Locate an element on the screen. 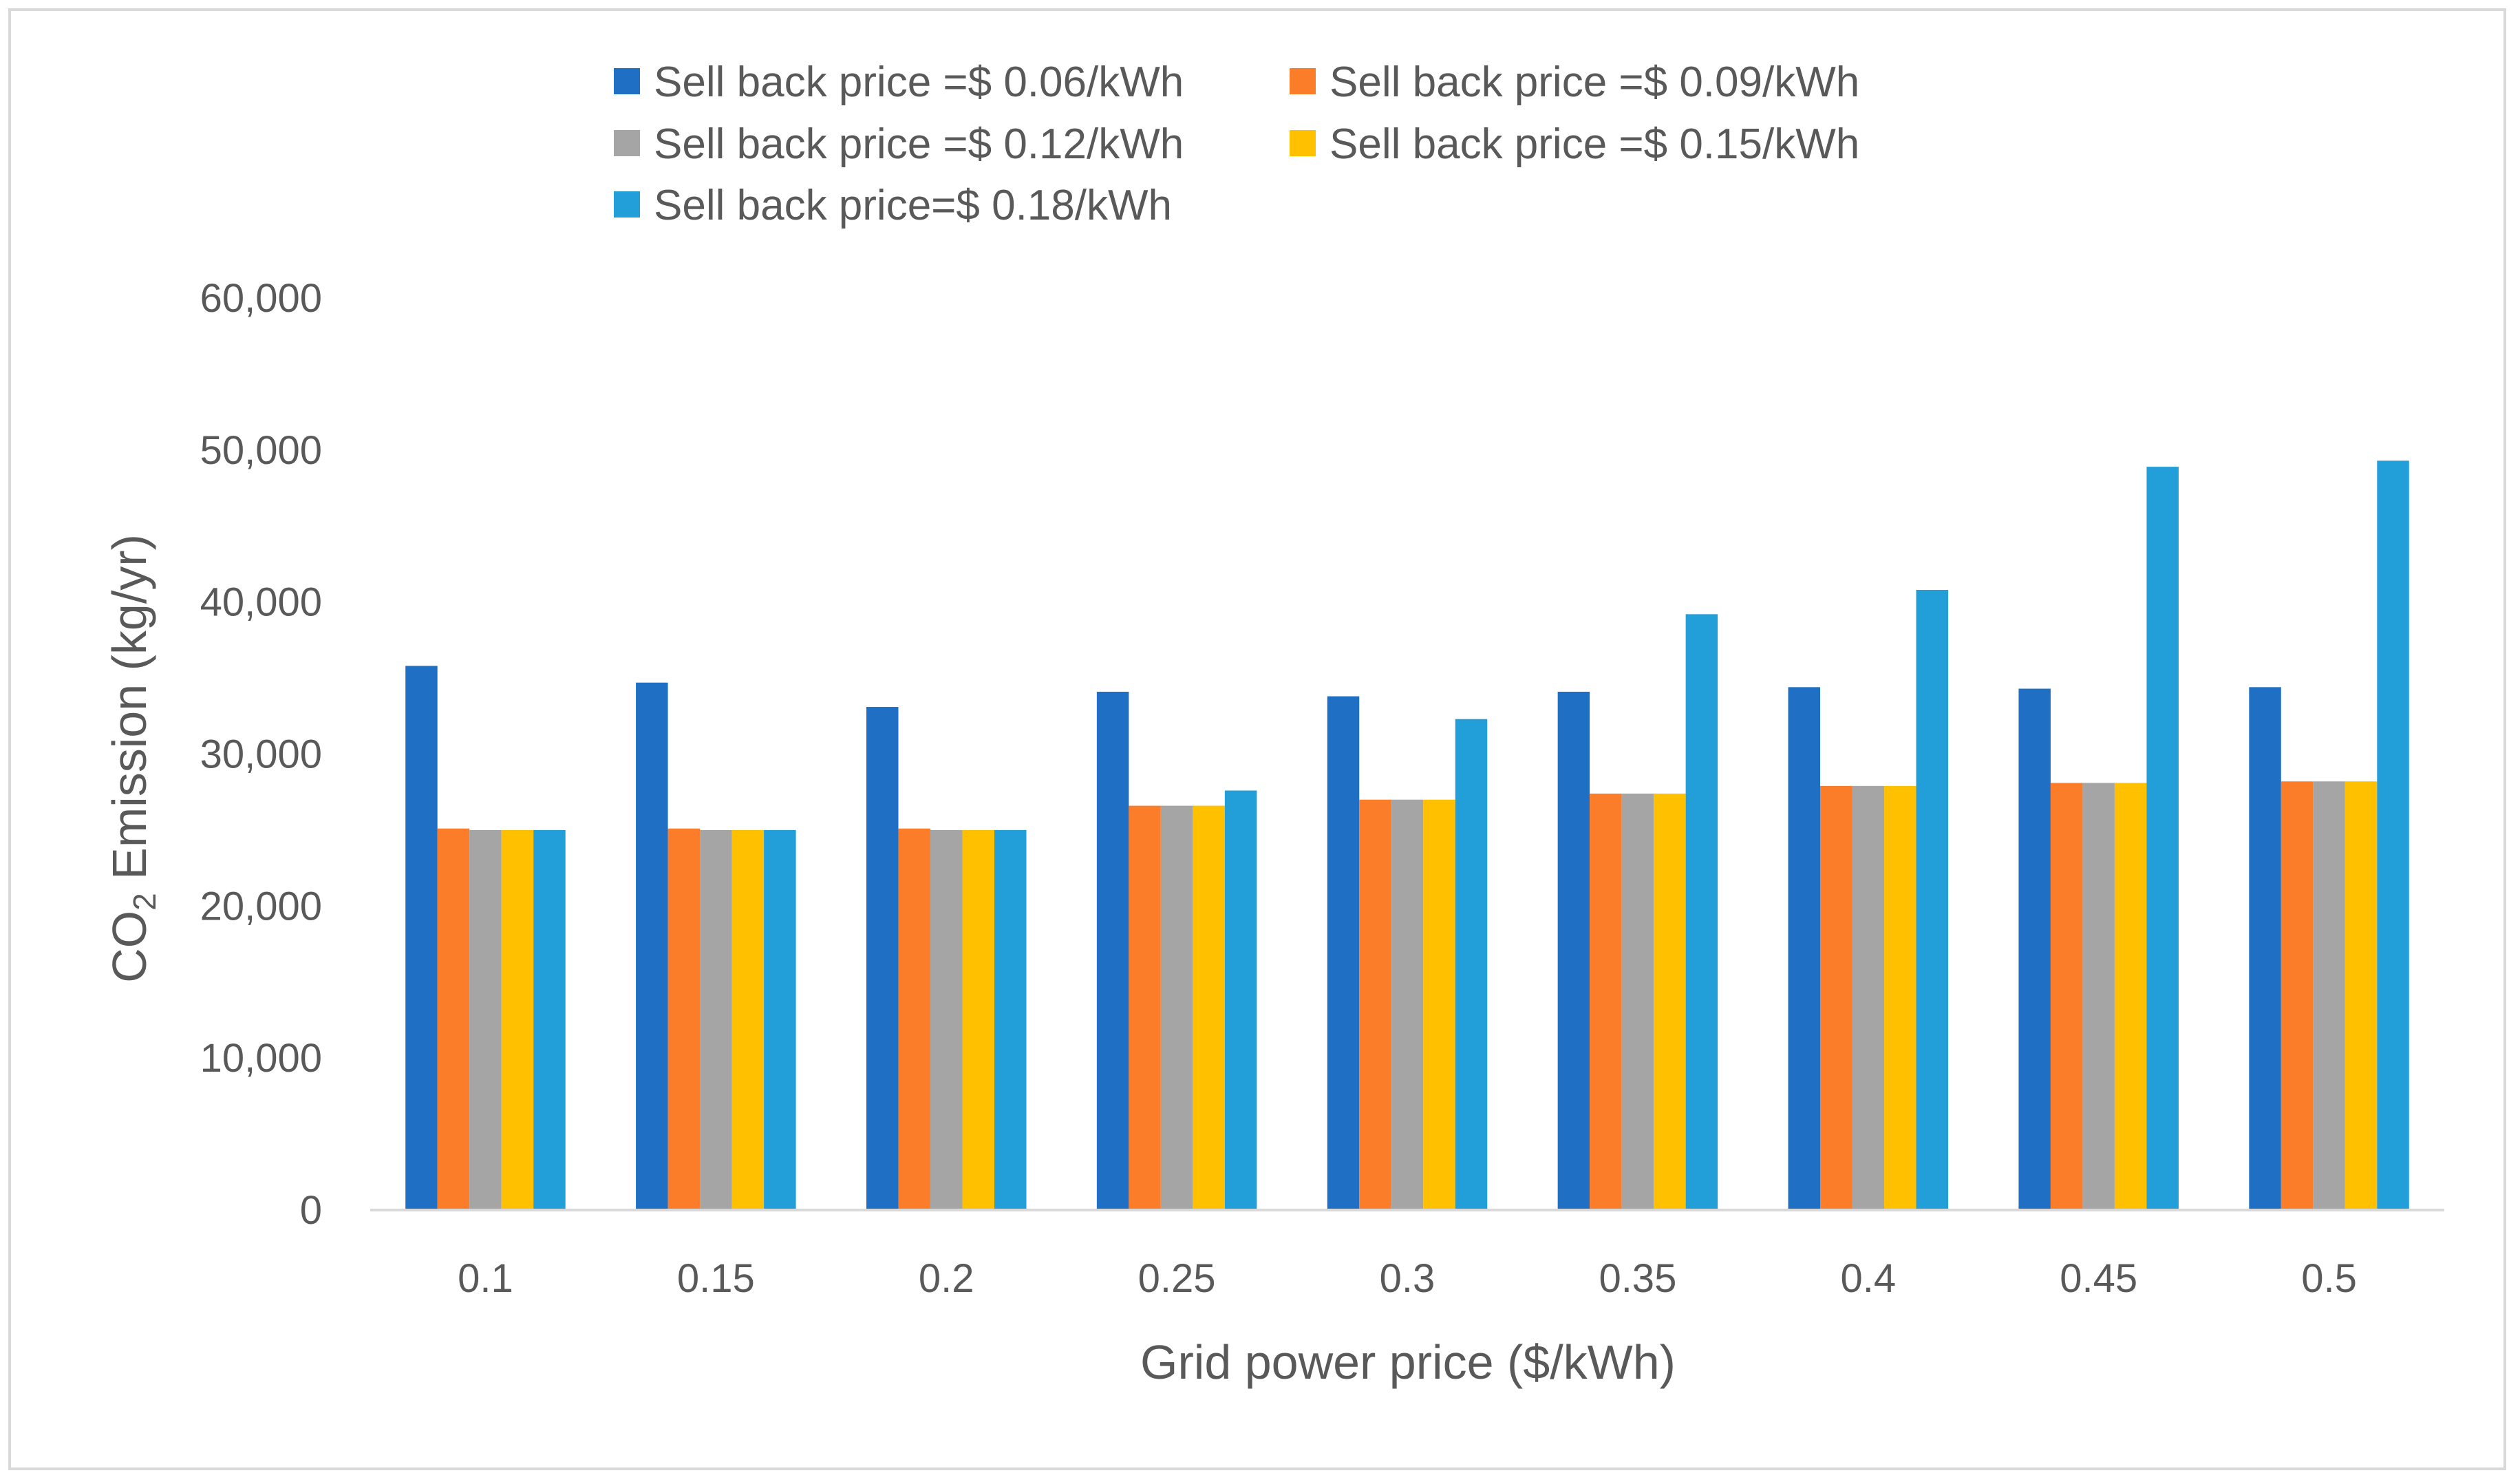 This screenshot has height=1484, width=2520. y-tick-label: 40,000 is located at coordinates (261, 602).